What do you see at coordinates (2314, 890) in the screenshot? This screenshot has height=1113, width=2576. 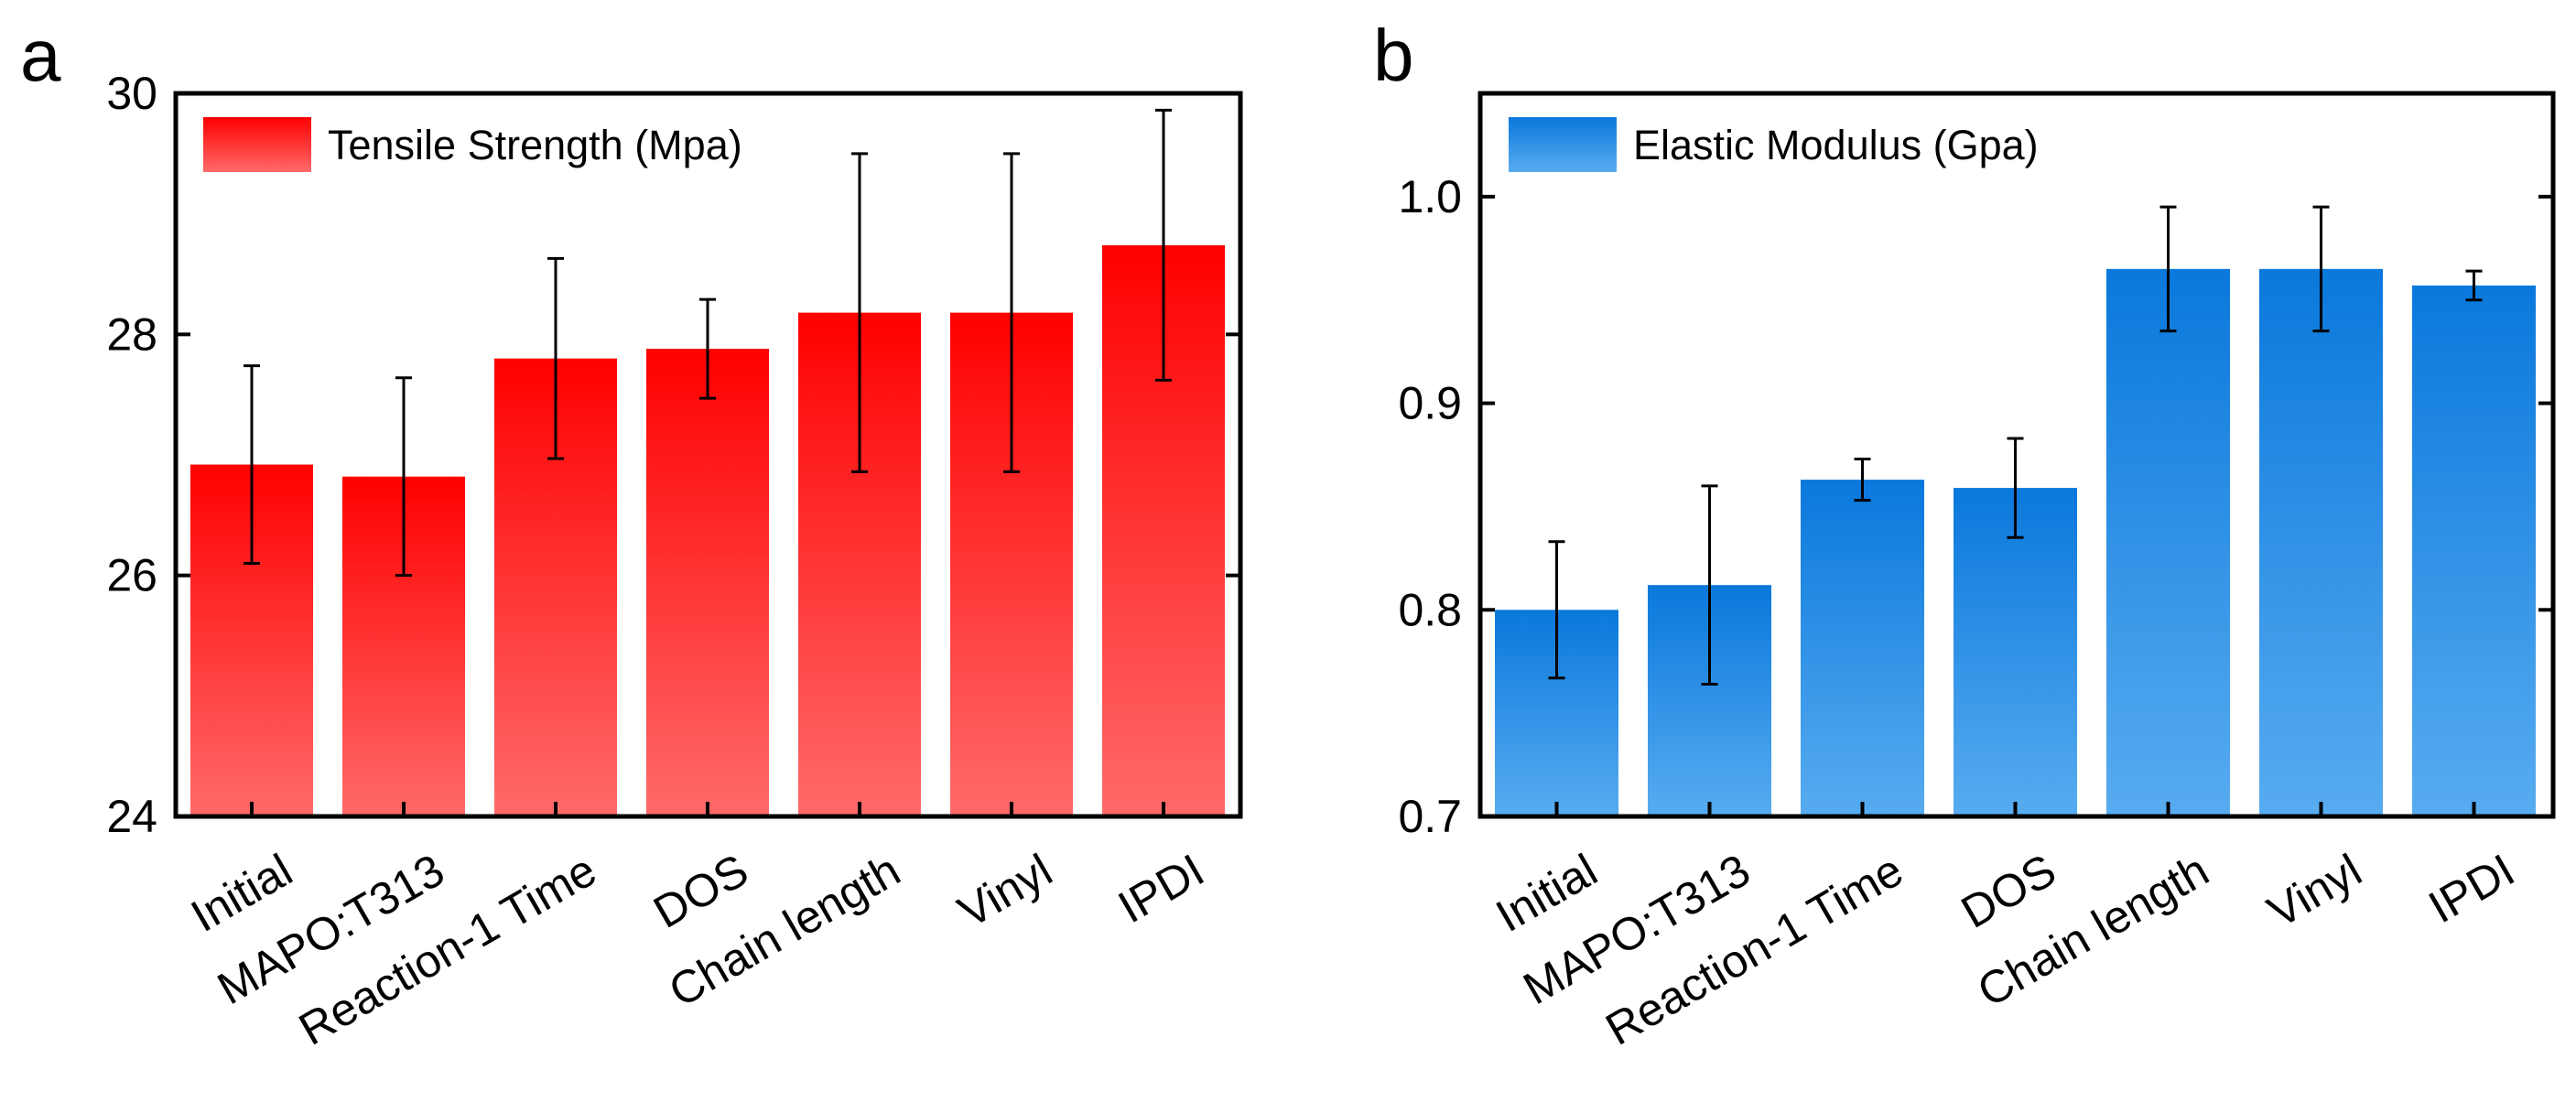 I see `x-label-b-6: Vinyl` at bounding box center [2314, 890].